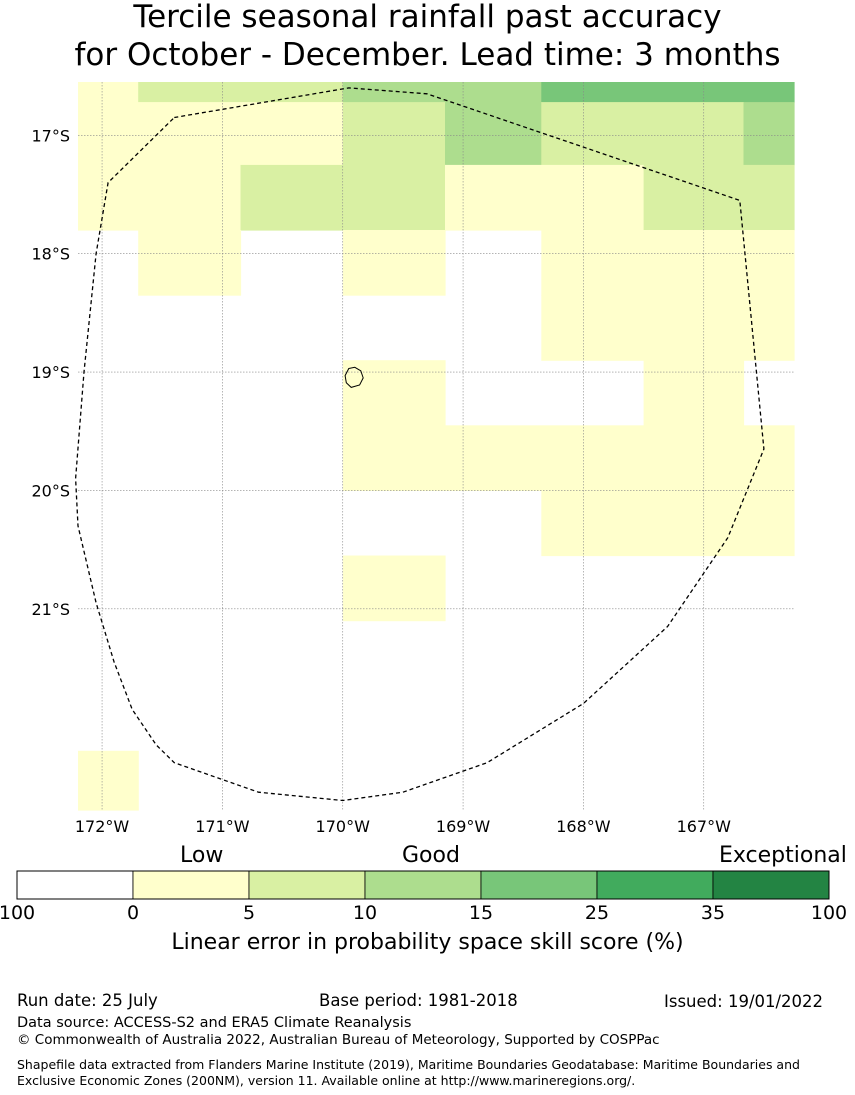 The image size is (855, 1095). I want to click on latitude-label: 21°S, so click(50, 609).